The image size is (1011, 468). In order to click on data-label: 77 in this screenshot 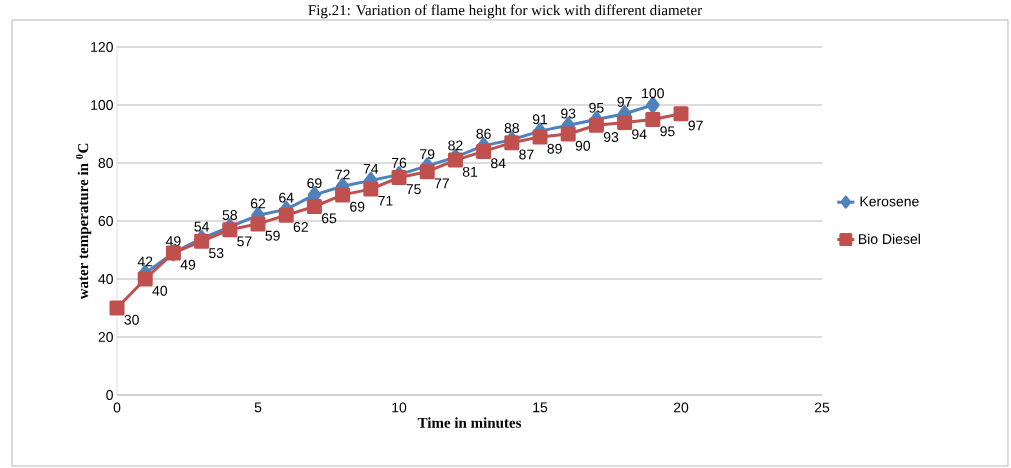, I will do `click(441, 183)`.